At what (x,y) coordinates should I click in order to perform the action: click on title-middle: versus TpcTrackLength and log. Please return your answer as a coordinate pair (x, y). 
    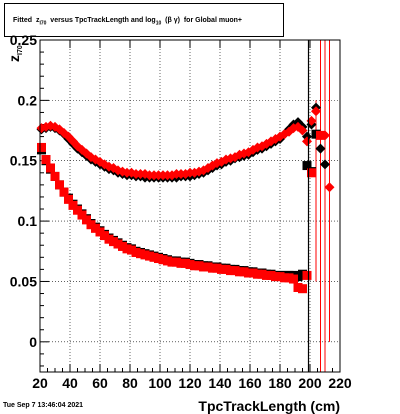
    Looking at the image, I should click on (103, 20).